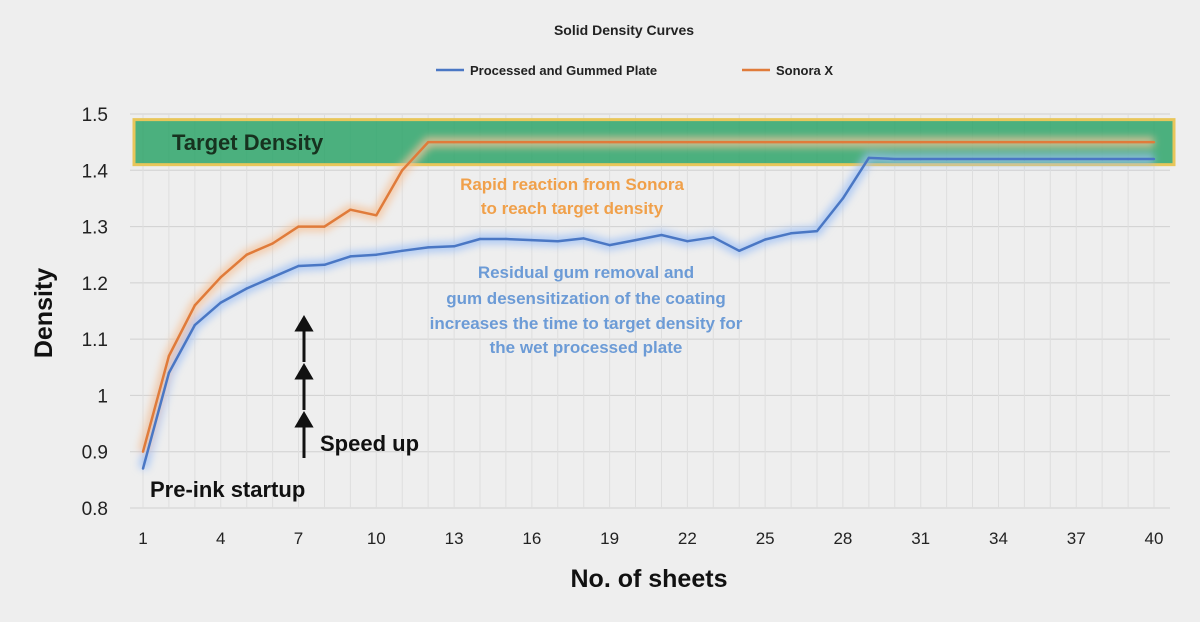  I want to click on annotation-processed-line-1: Residual gum removal and, so click(586, 272).